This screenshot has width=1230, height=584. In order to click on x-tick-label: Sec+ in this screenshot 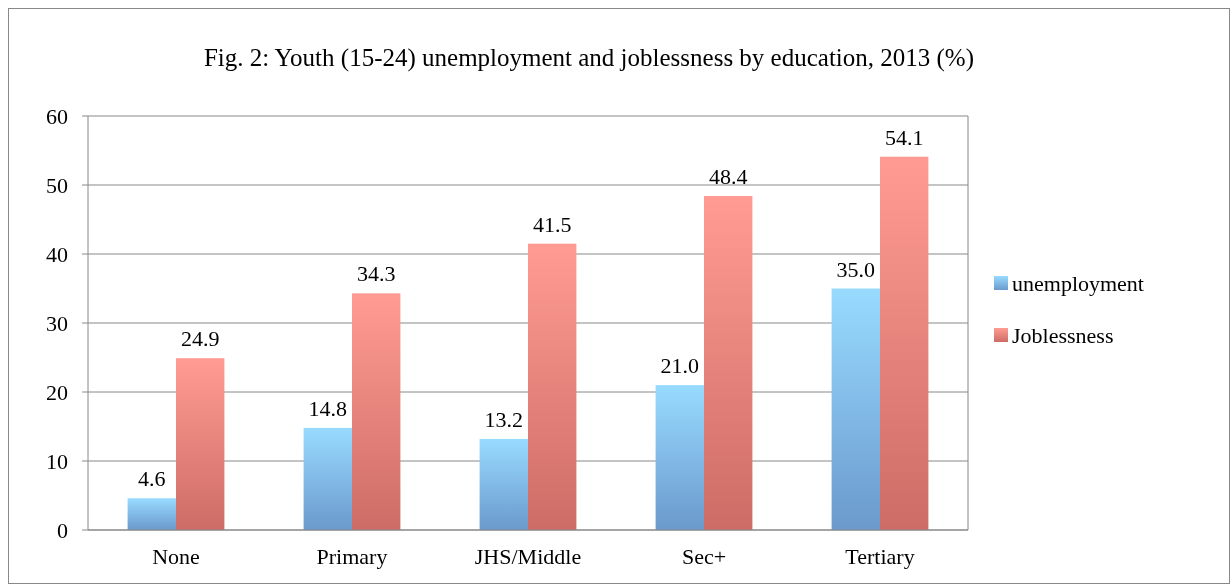, I will do `click(704, 556)`.